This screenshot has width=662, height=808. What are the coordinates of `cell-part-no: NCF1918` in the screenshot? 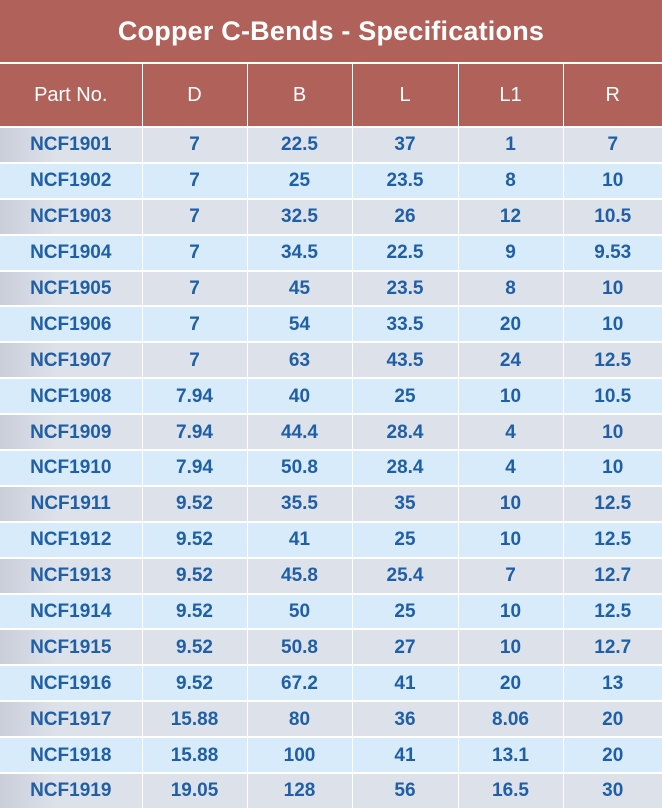 It's located at (71, 755).